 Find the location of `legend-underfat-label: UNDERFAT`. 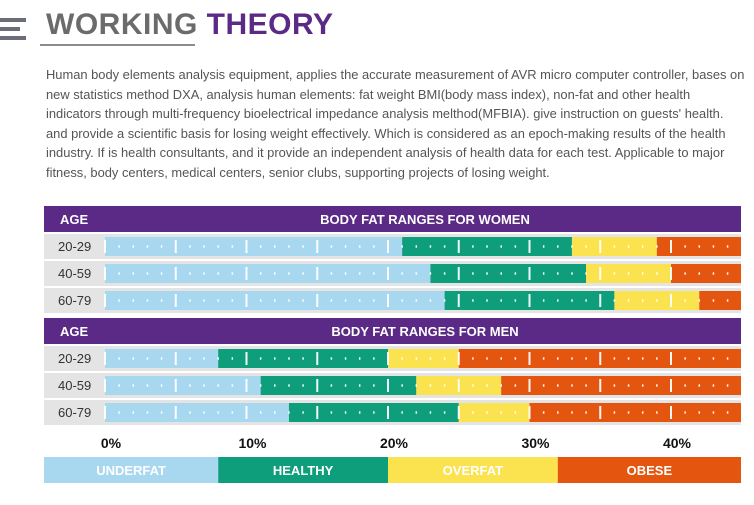

legend-underfat-label: UNDERFAT is located at coordinates (131, 470).